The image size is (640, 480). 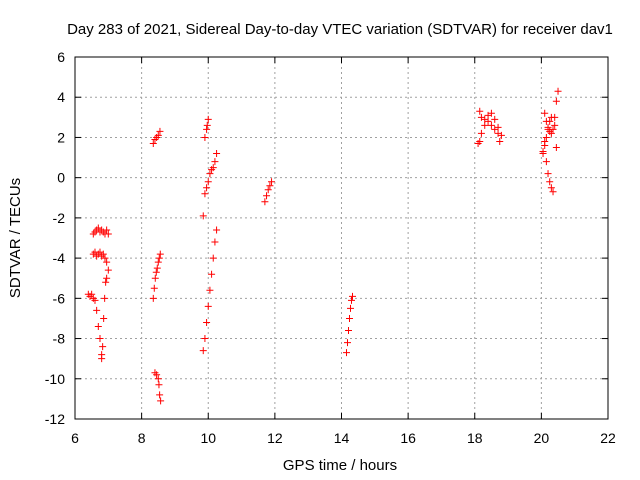 I want to click on series-arc-g2, so click(x=551, y=112).